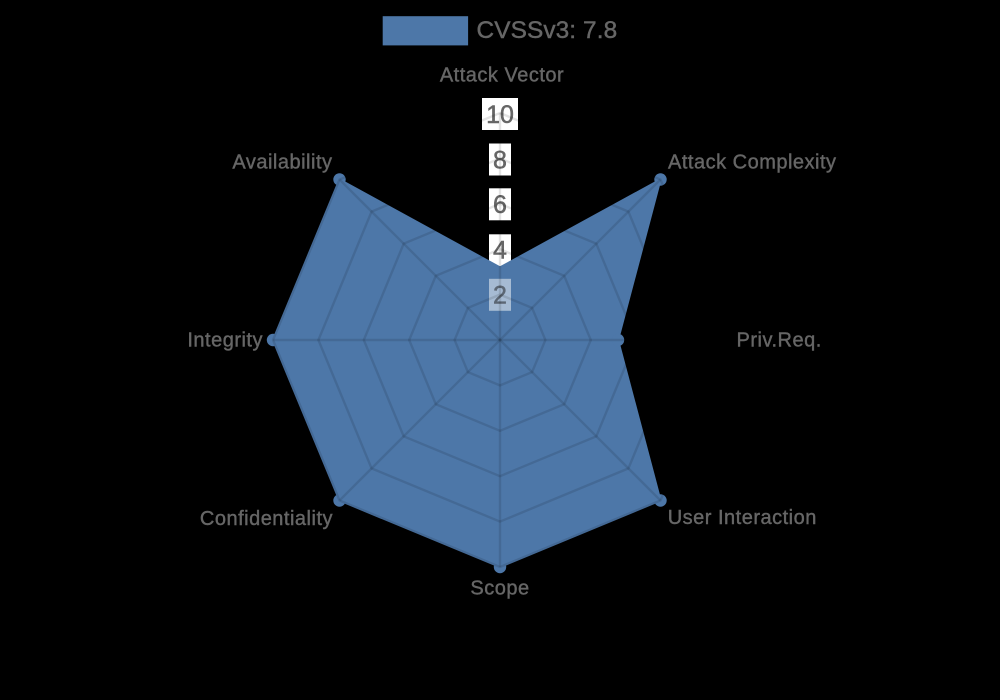 This screenshot has height=700, width=1000. What do you see at coordinates (742, 518) in the screenshot?
I see `svg-text: User Interaction` at bounding box center [742, 518].